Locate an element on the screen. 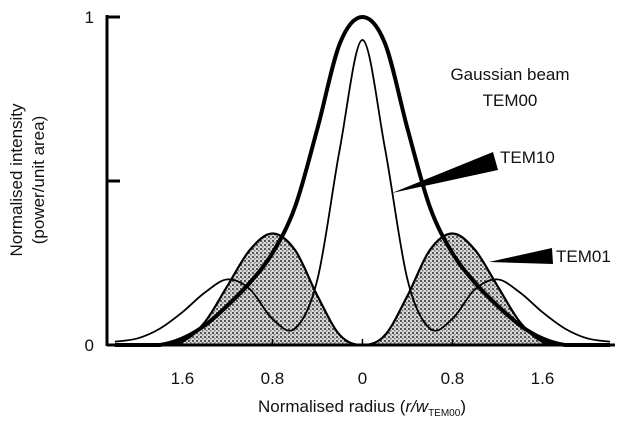 This screenshot has height=421, width=619. annotation: Gaussian beam is located at coordinates (509, 74).